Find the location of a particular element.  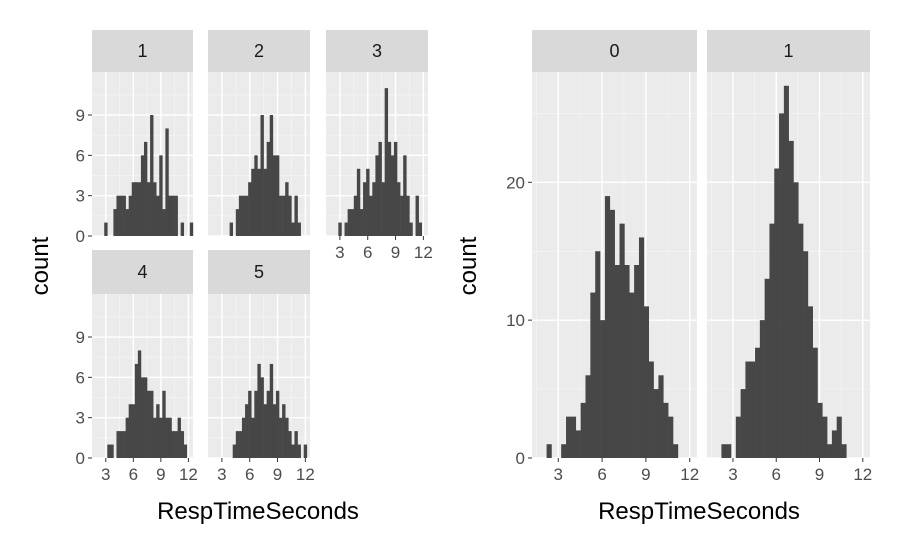

y-tick-label: 20 is located at coordinates (515, 182).